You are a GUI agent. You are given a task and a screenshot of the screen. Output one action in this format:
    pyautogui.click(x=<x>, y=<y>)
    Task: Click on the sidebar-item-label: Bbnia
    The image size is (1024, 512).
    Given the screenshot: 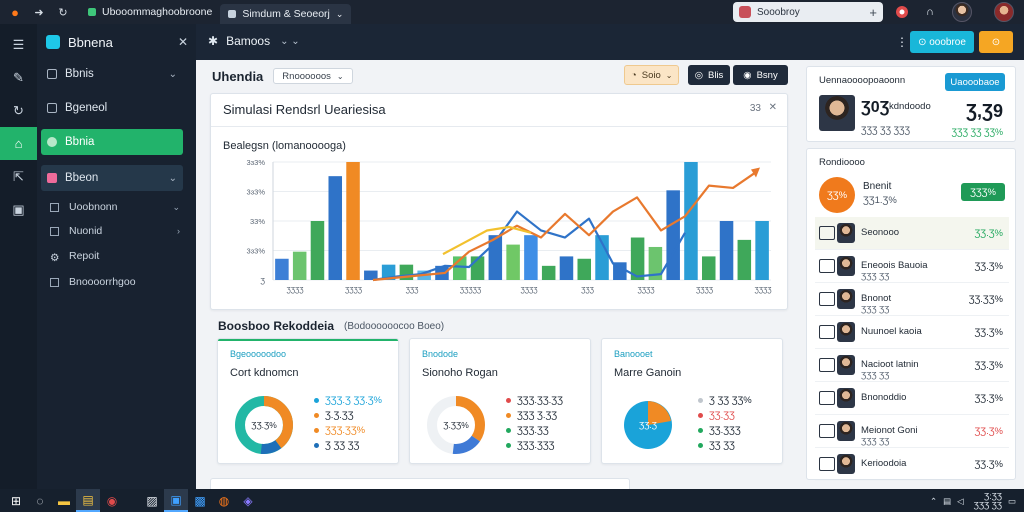 What is the action you would take?
    pyautogui.click(x=80, y=142)
    